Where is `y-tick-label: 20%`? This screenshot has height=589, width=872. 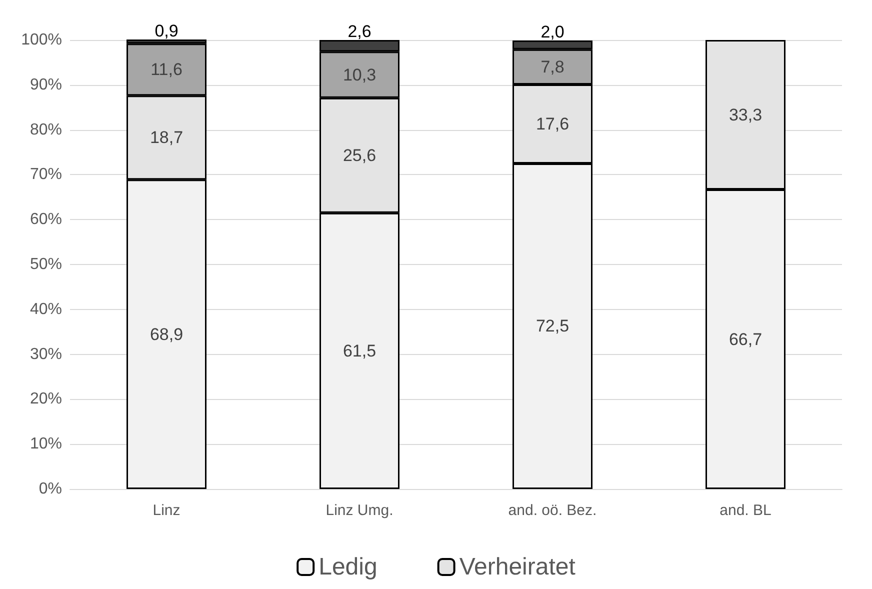 y-tick-label: 20% is located at coordinates (46, 399).